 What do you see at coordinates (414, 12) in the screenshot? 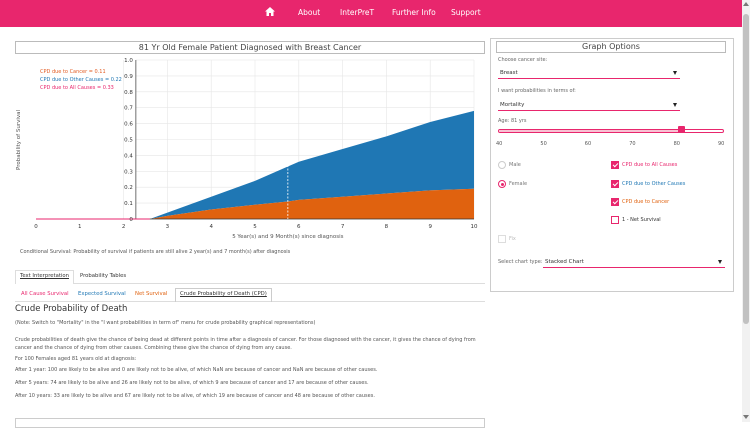
I see `nav-further-info: Further Info` at bounding box center [414, 12].